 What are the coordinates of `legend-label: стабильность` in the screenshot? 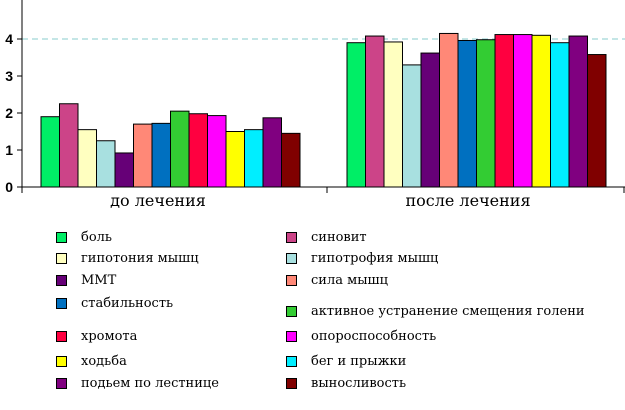 It's located at (127, 303).